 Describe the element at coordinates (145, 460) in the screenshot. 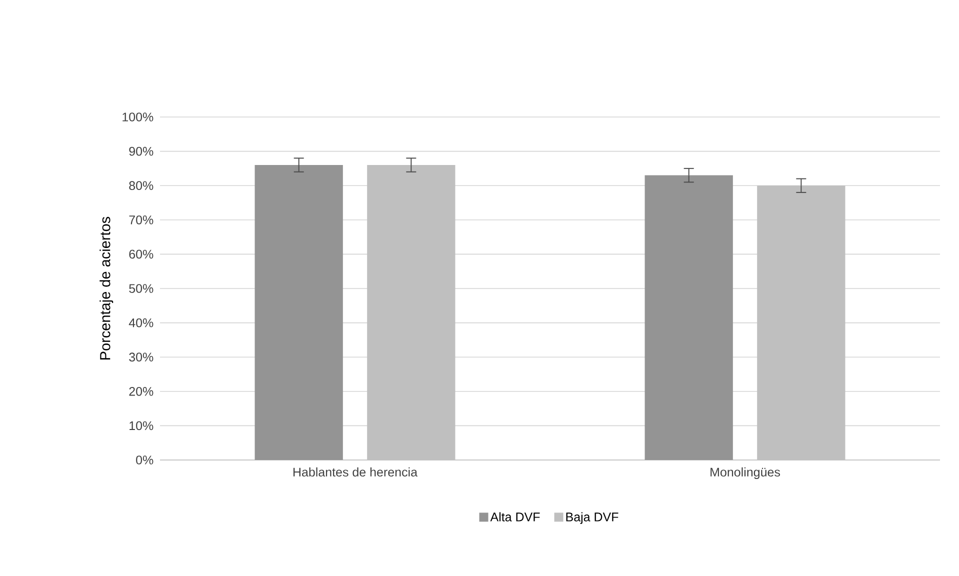

I see `y-tick-label: 0%` at that location.